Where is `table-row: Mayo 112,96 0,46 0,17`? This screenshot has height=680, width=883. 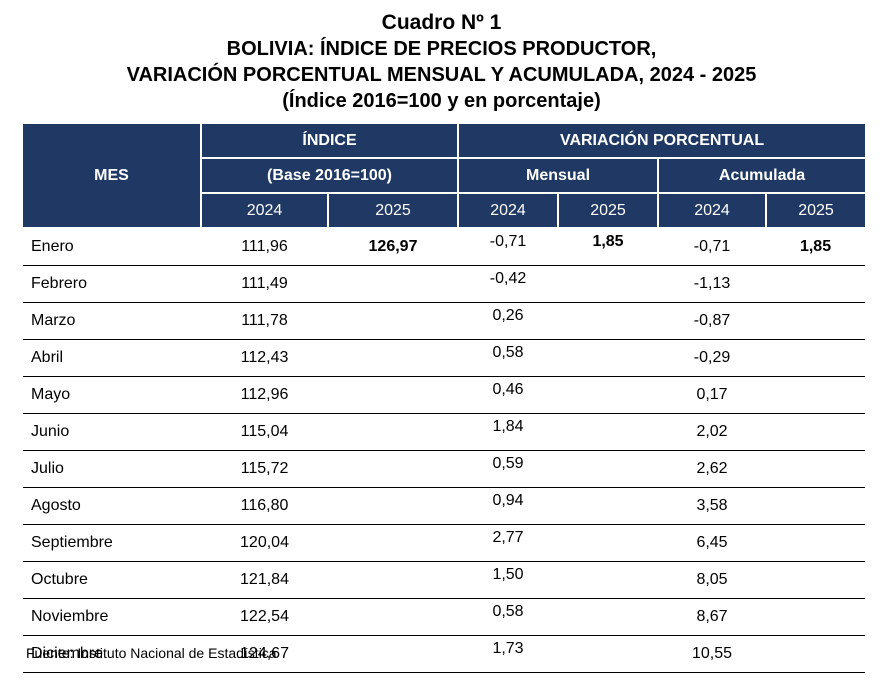
table-row: Mayo 112,96 0,46 0,17 is located at coordinates (444, 395).